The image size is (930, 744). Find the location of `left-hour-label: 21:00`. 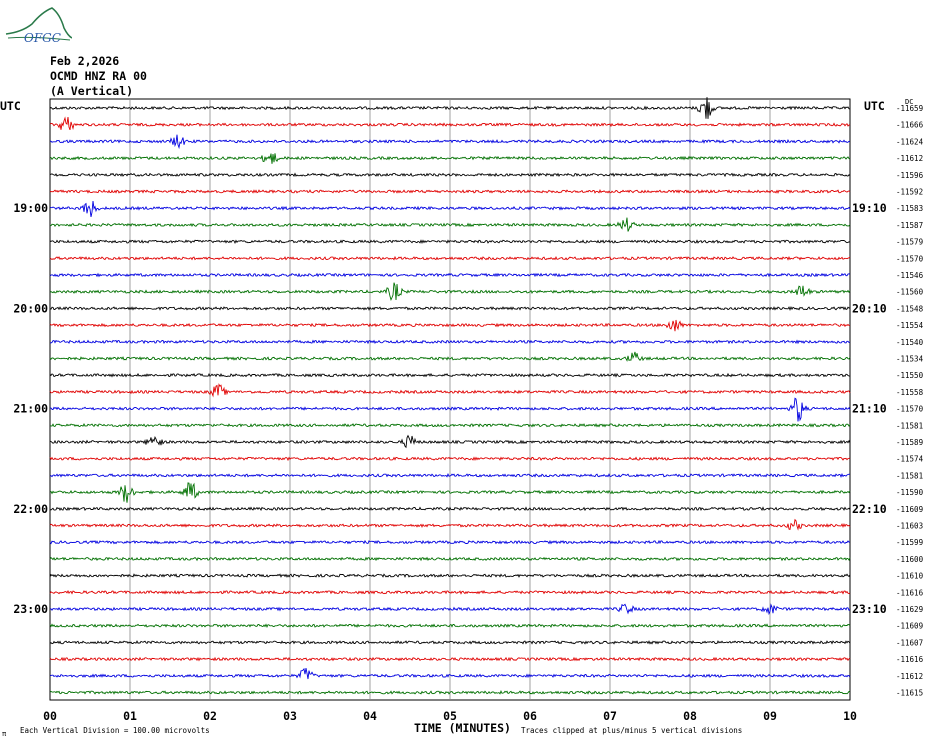

left-hour-label: 21:00 is located at coordinates (30, 409).